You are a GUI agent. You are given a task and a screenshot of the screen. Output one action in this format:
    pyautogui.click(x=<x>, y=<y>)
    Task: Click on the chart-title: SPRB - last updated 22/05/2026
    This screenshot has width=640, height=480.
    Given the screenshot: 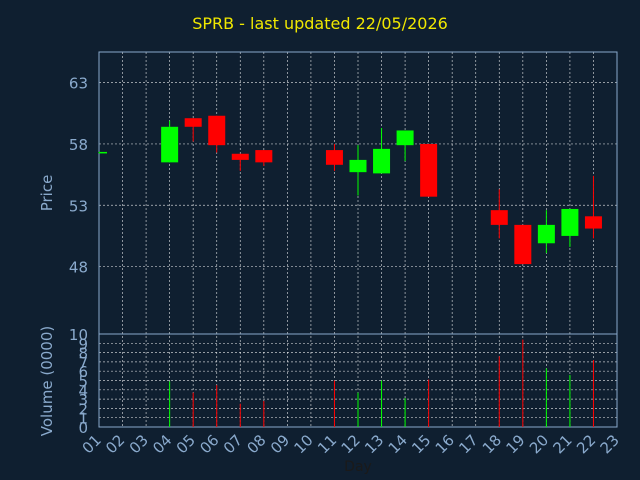 What is the action you would take?
    pyautogui.click(x=320, y=23)
    